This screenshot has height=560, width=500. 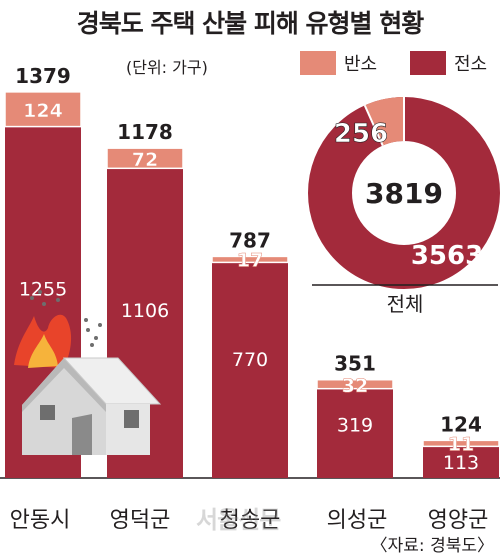 I want to click on bar-partial-label-2: 17, so click(x=250, y=260).